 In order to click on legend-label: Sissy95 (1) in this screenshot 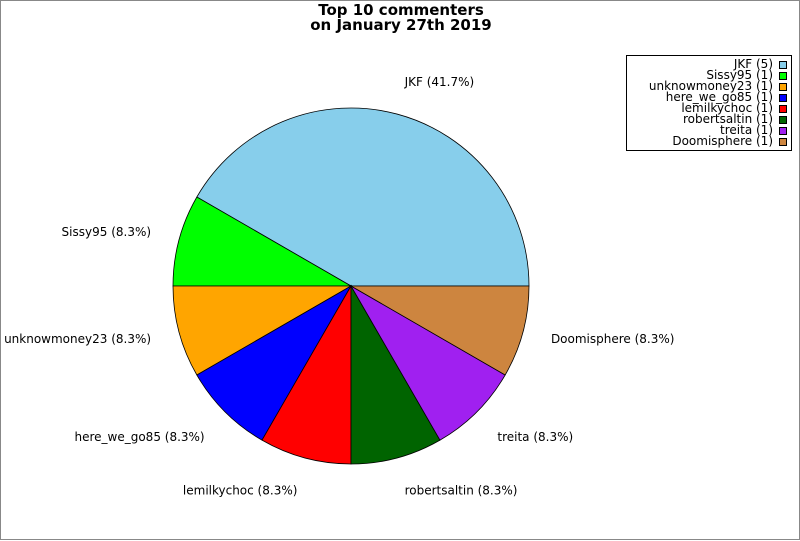, I will do `click(739, 75)`.